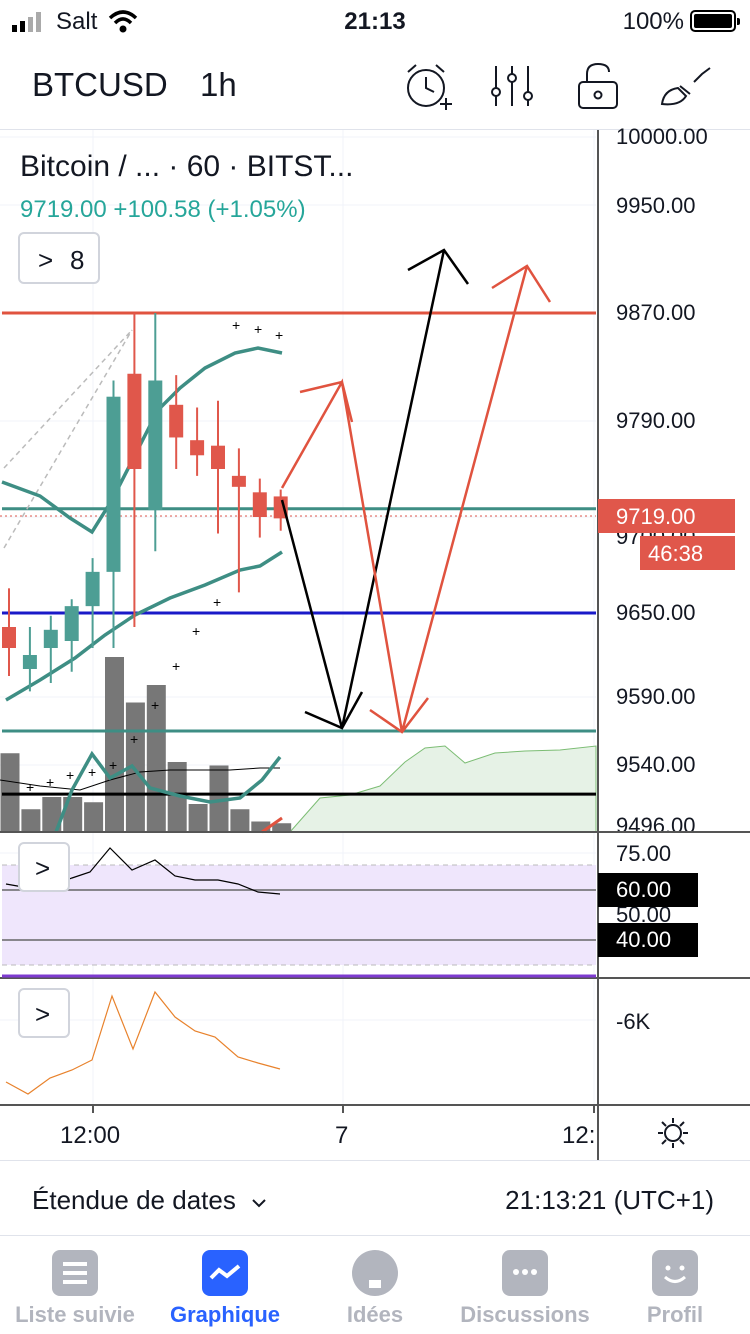  I want to click on last-price-badge: 9719.00, so click(666, 516).